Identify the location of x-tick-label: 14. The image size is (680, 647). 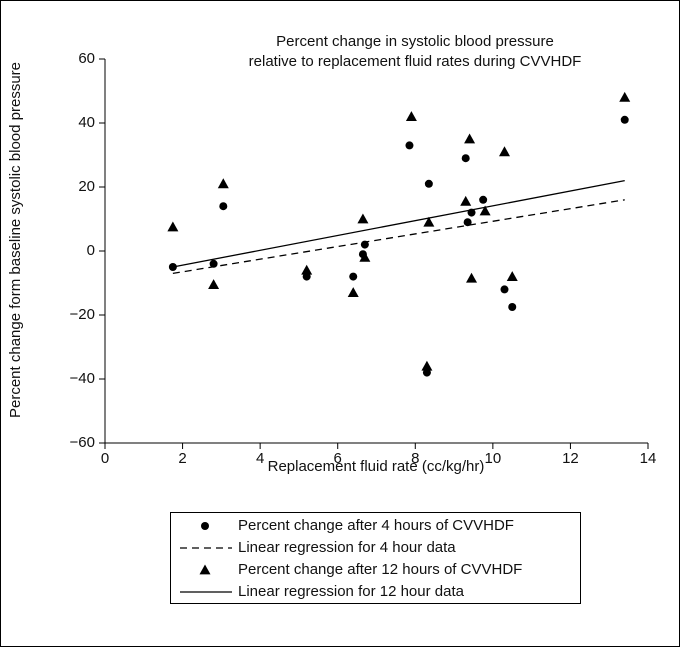
(648, 458).